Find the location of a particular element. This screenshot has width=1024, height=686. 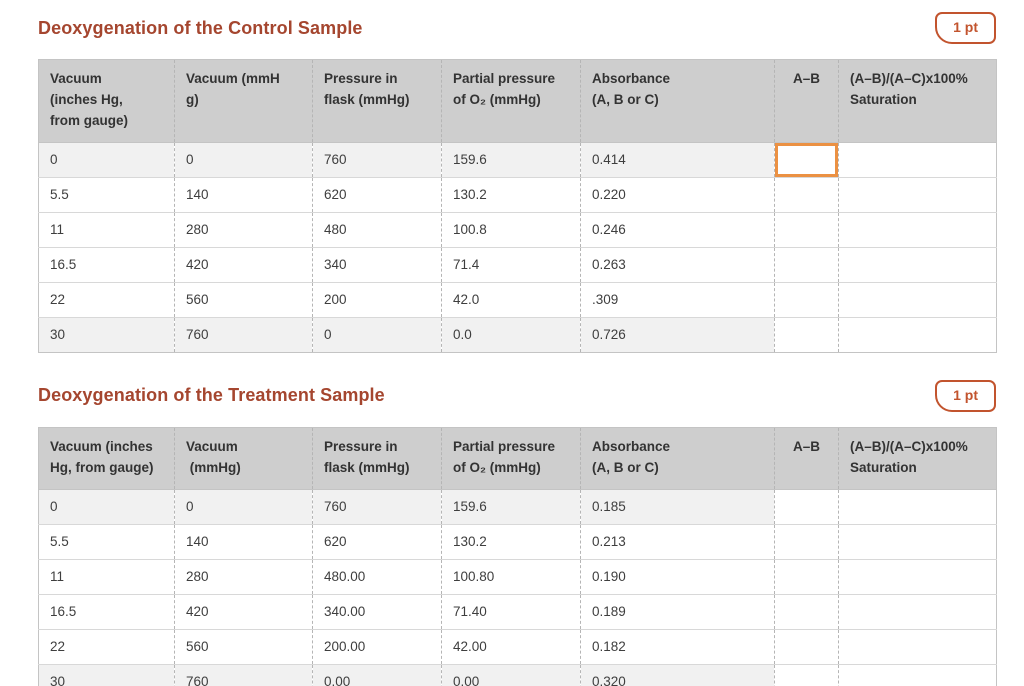

data-cell: 0.182 is located at coordinates (677, 646).